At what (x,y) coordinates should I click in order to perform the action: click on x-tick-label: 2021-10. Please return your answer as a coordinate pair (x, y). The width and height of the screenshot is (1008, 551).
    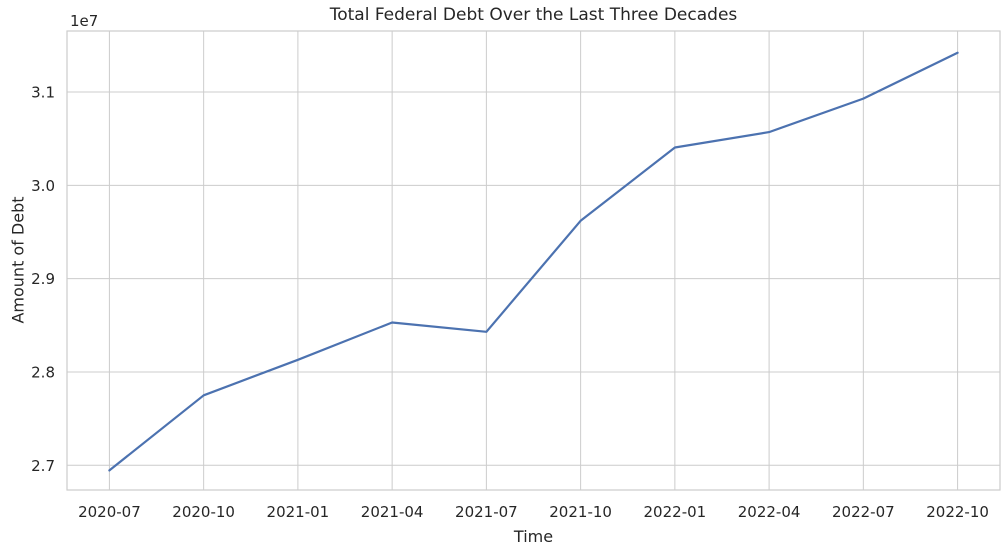
    Looking at the image, I should click on (580, 512).